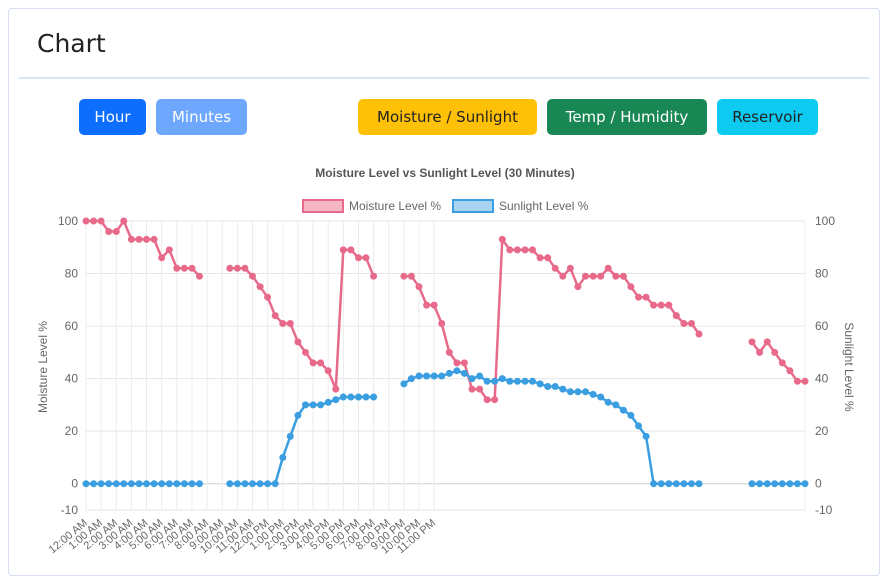 The height and width of the screenshot is (586, 891). I want to click on temp-humidity-button: Temp / Humidity, so click(627, 117).